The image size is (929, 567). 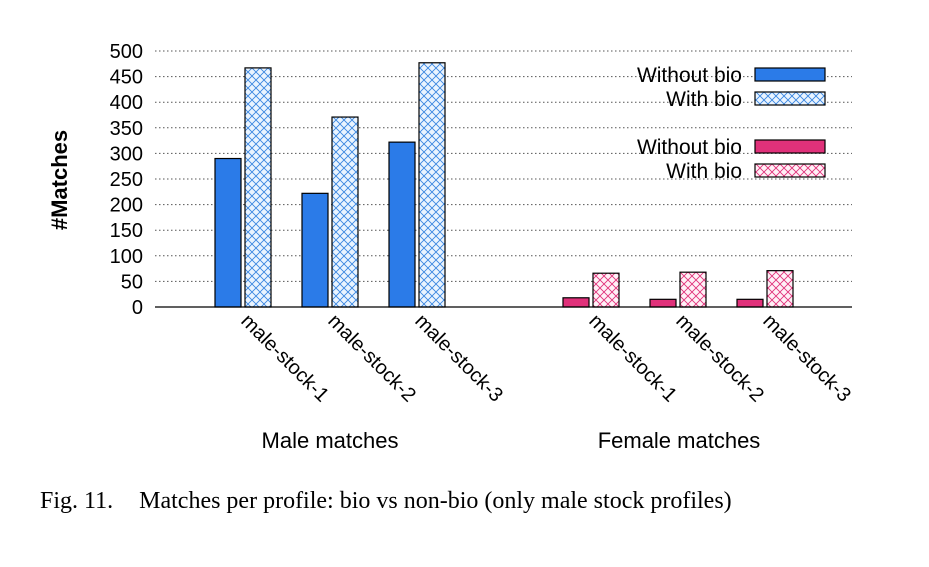 I want to click on y-tick-label: 0, so click(x=137, y=308).